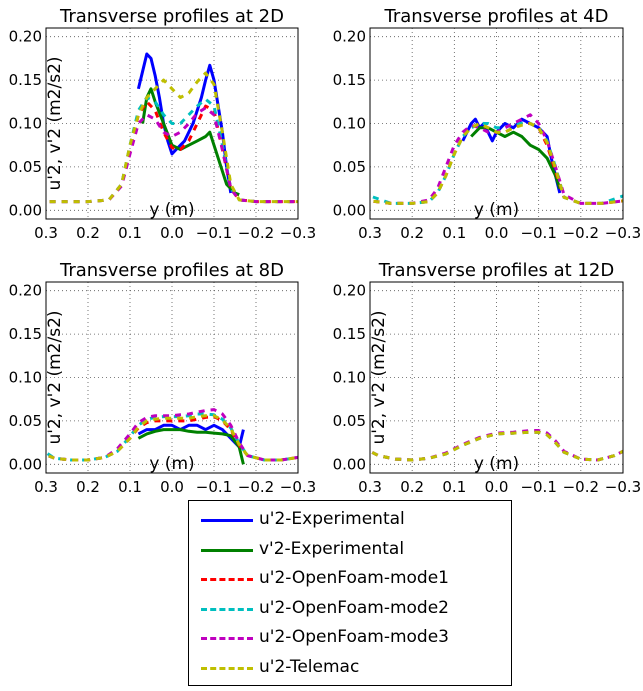  I want to click on legend-label: u'2-Experimental, so click(332, 519).